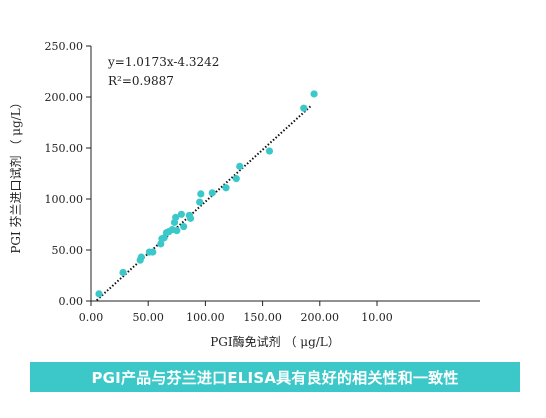 This screenshot has width=546, height=418. Describe the element at coordinates (148, 317) in the screenshot. I see `x-tick-label: 50.00` at that location.